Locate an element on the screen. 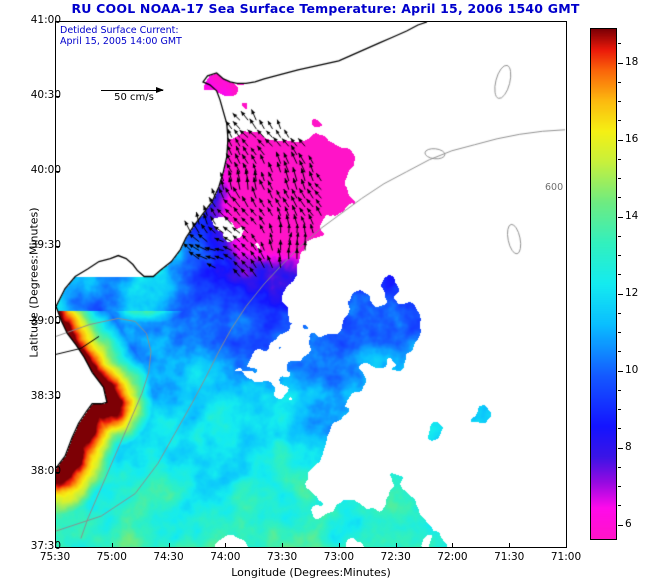 The height and width of the screenshot is (583, 651). y-tick-label-38-30: 38:30 is located at coordinates (45, 395).